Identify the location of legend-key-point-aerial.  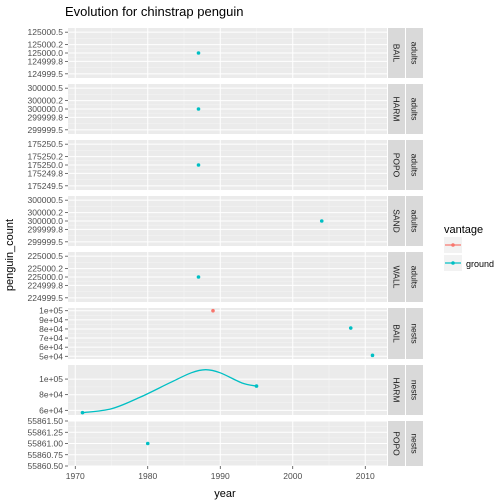
(453, 245).